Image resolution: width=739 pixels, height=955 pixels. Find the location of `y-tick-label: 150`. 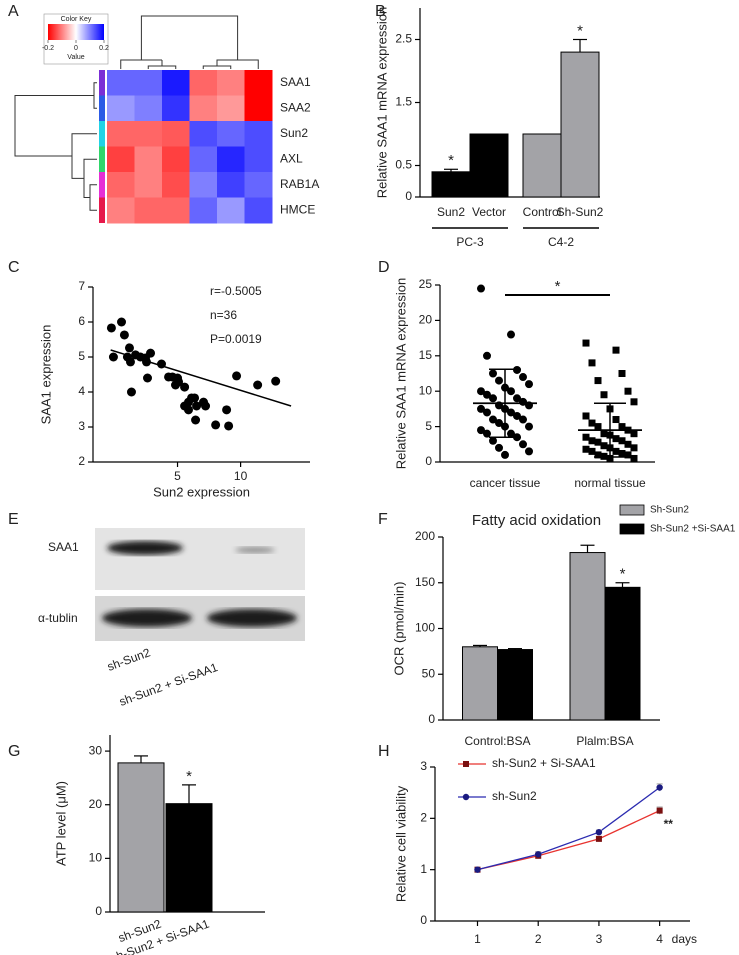

y-tick-label: 150 is located at coordinates (425, 582).